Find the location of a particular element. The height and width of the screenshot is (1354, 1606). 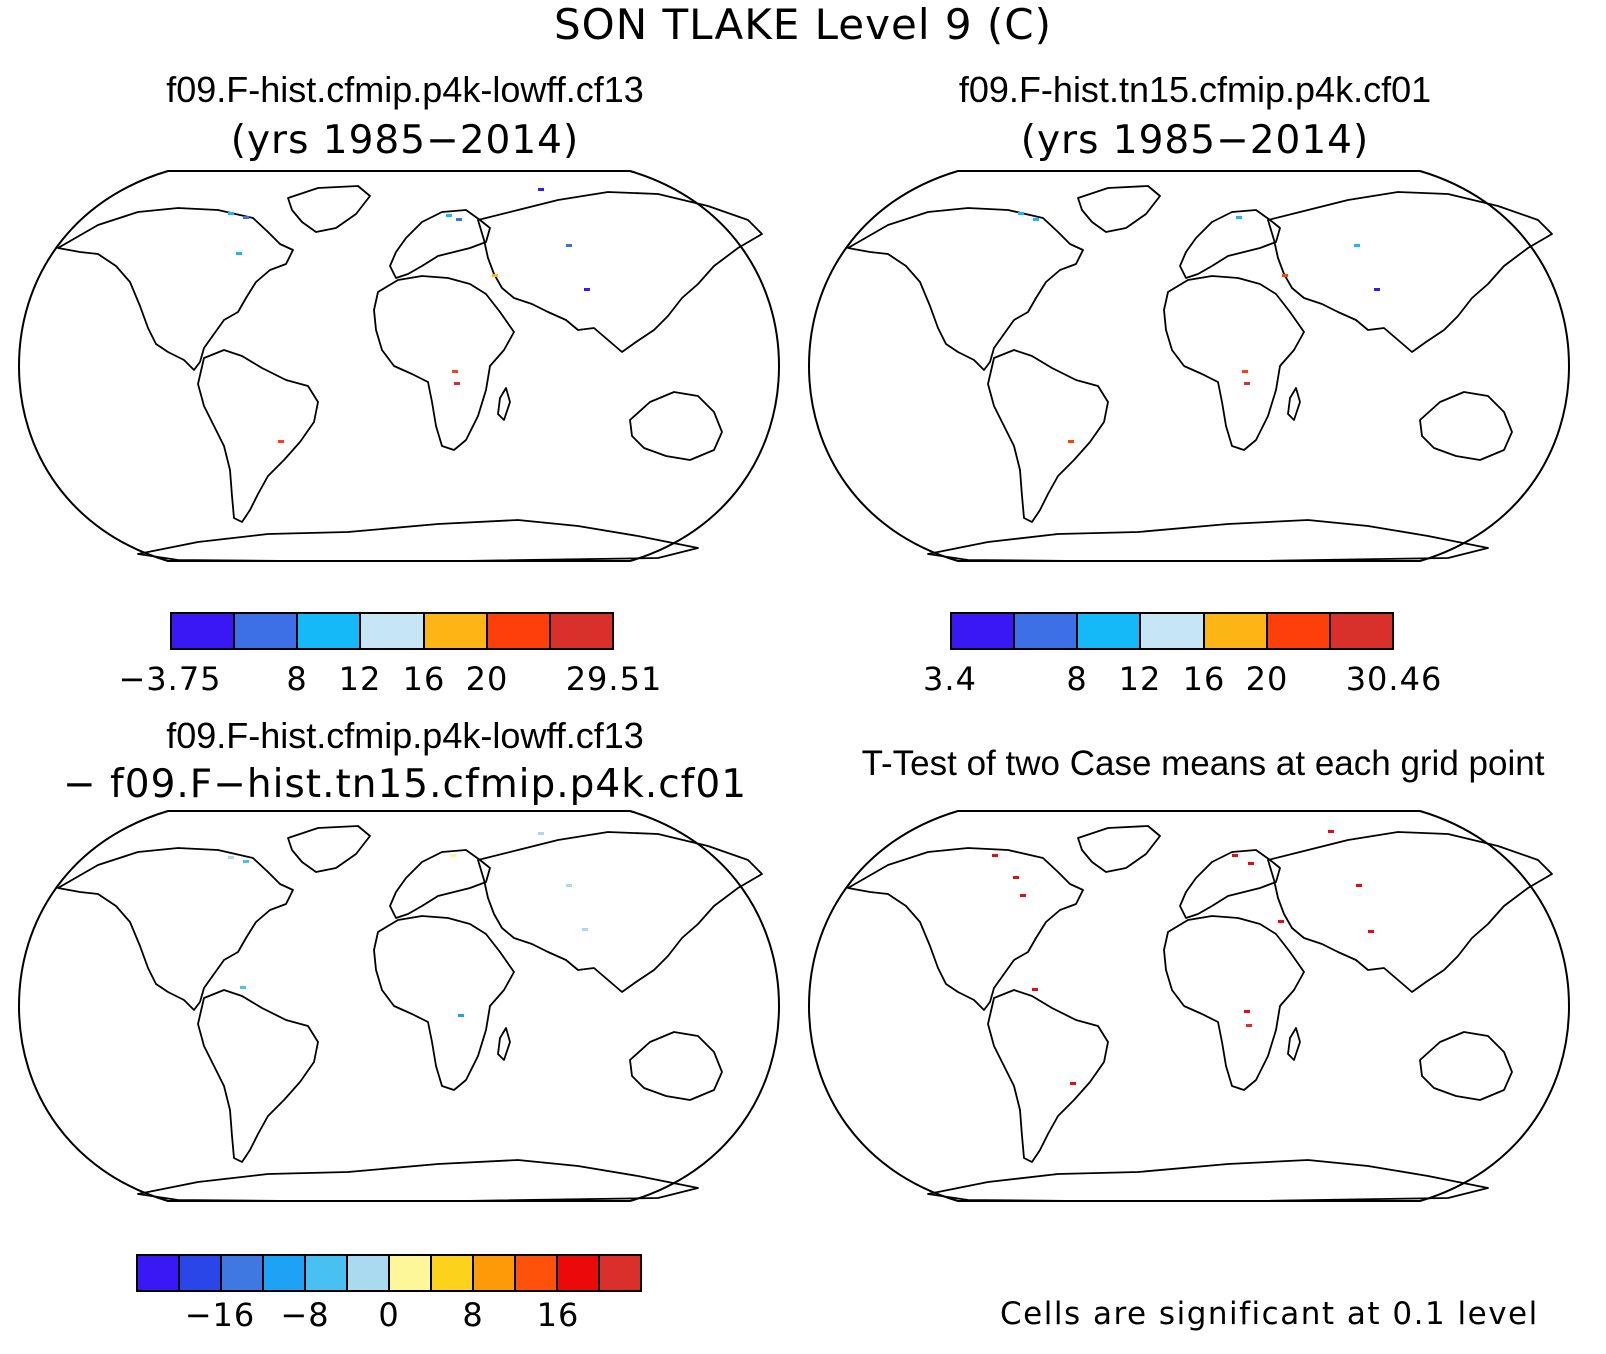

colorbar-tick: −3.75 is located at coordinates (170, 679).